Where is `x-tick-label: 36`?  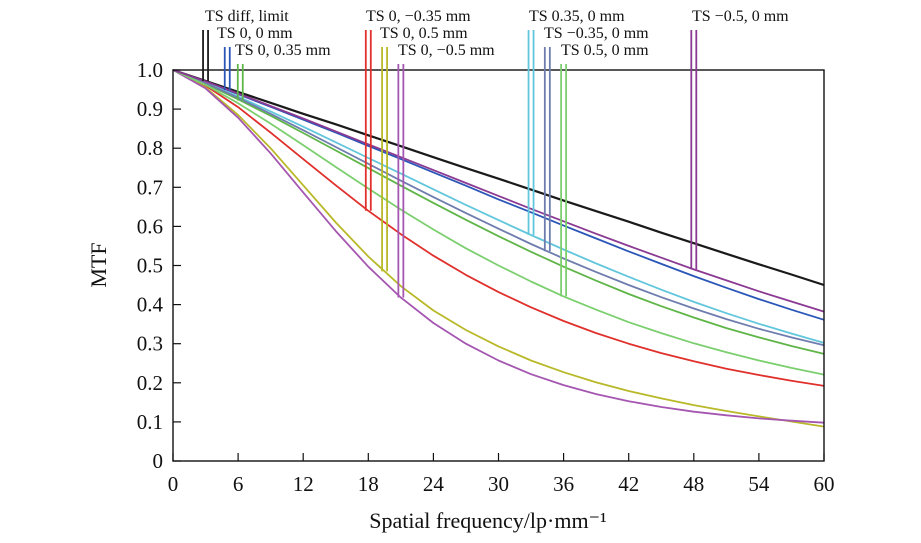 x-tick-label: 36 is located at coordinates (563, 484).